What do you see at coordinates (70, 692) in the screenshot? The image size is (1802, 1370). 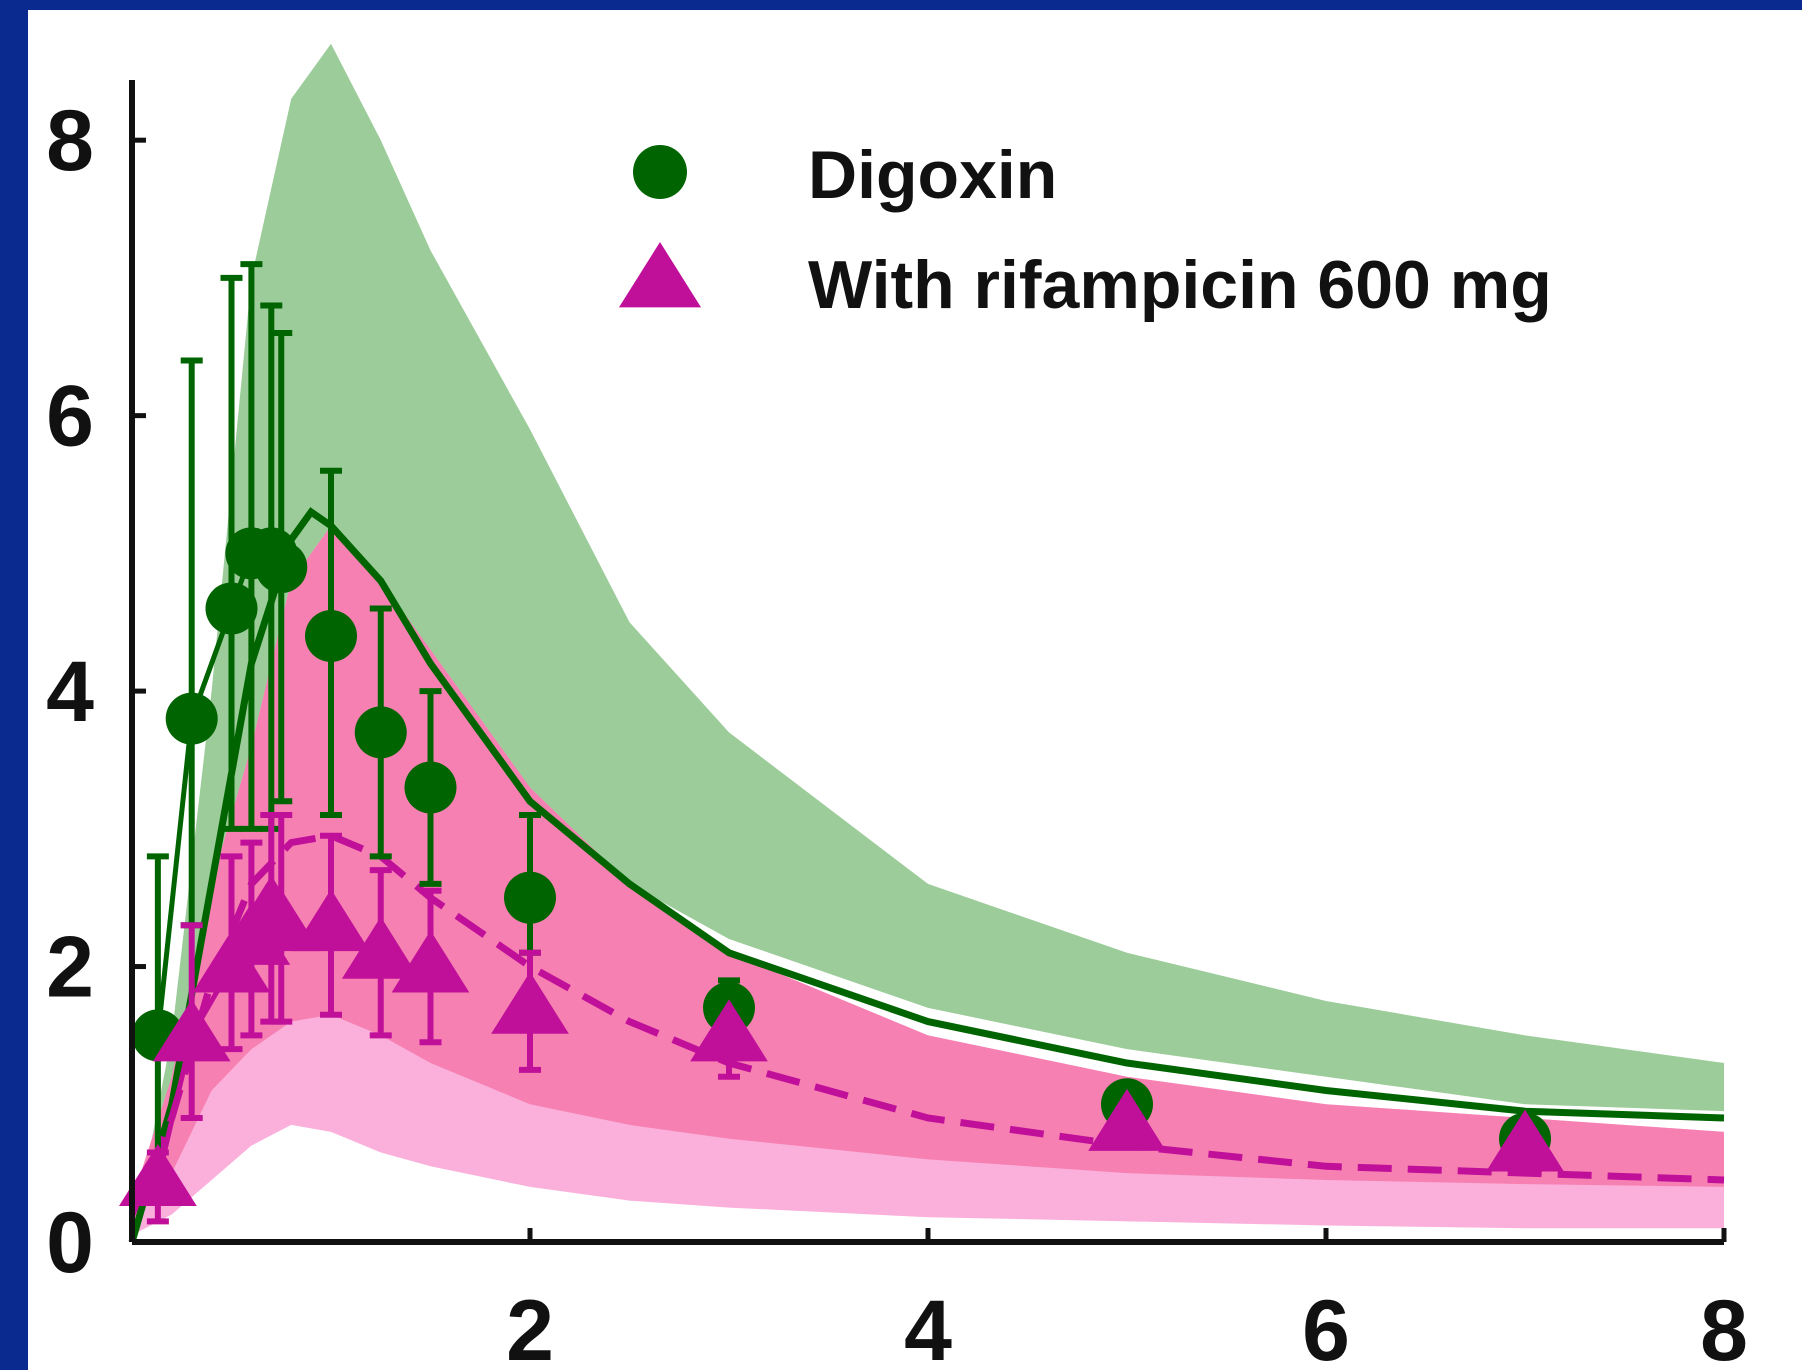 I see `y-tick-label: 4` at bounding box center [70, 692].